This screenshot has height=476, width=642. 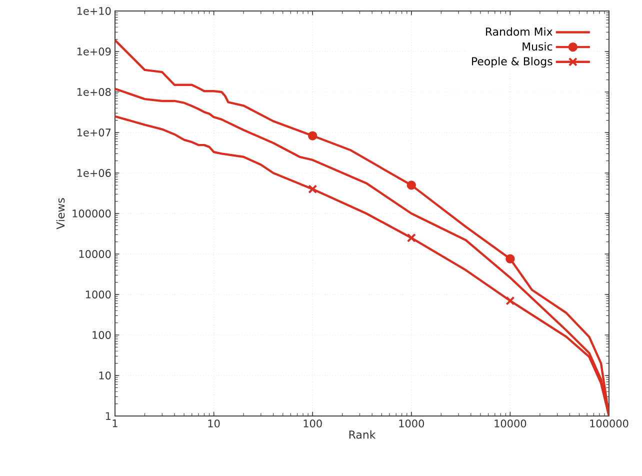 What do you see at coordinates (510, 424) in the screenshot?
I see `x-tick-label: 10000` at bounding box center [510, 424].